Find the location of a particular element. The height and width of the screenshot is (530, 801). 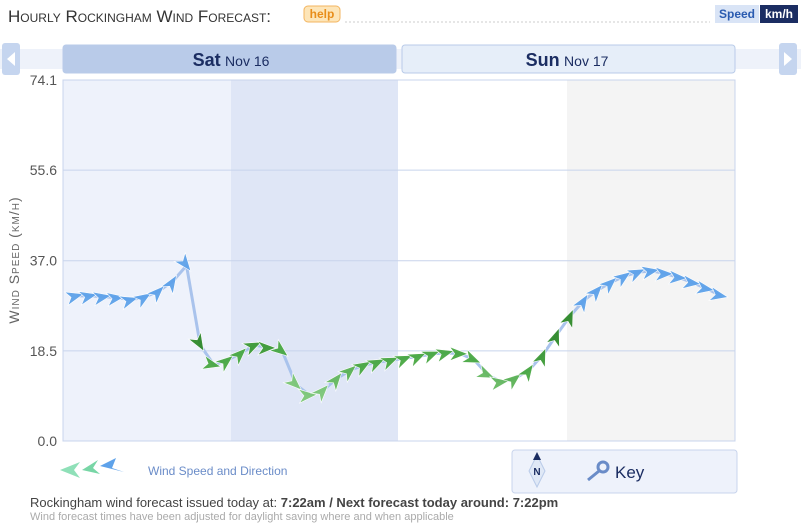

day-tab-label: Sun Nov 17 is located at coordinates (567, 60).